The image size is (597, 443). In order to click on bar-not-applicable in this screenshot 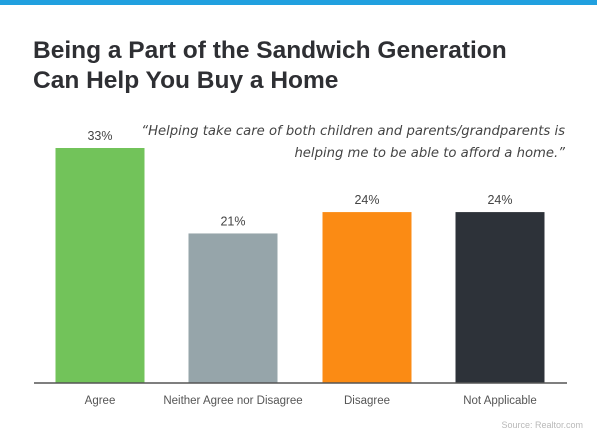, I will do `click(500, 297)`.